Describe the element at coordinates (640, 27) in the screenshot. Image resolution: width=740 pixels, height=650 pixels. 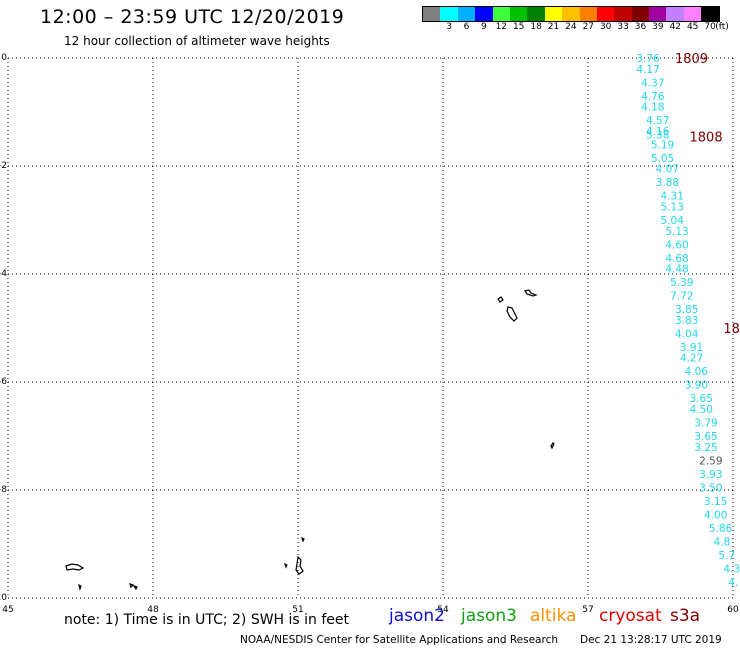
I see `legend-label: 36` at that location.